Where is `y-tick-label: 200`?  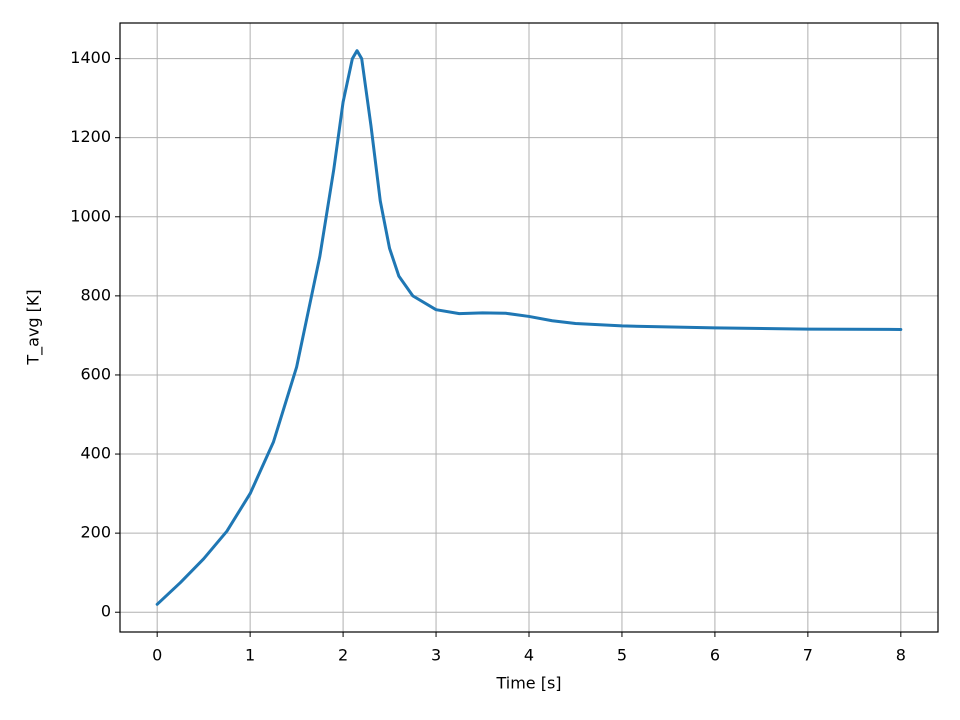
y-tick-label: 200 is located at coordinates (95, 532).